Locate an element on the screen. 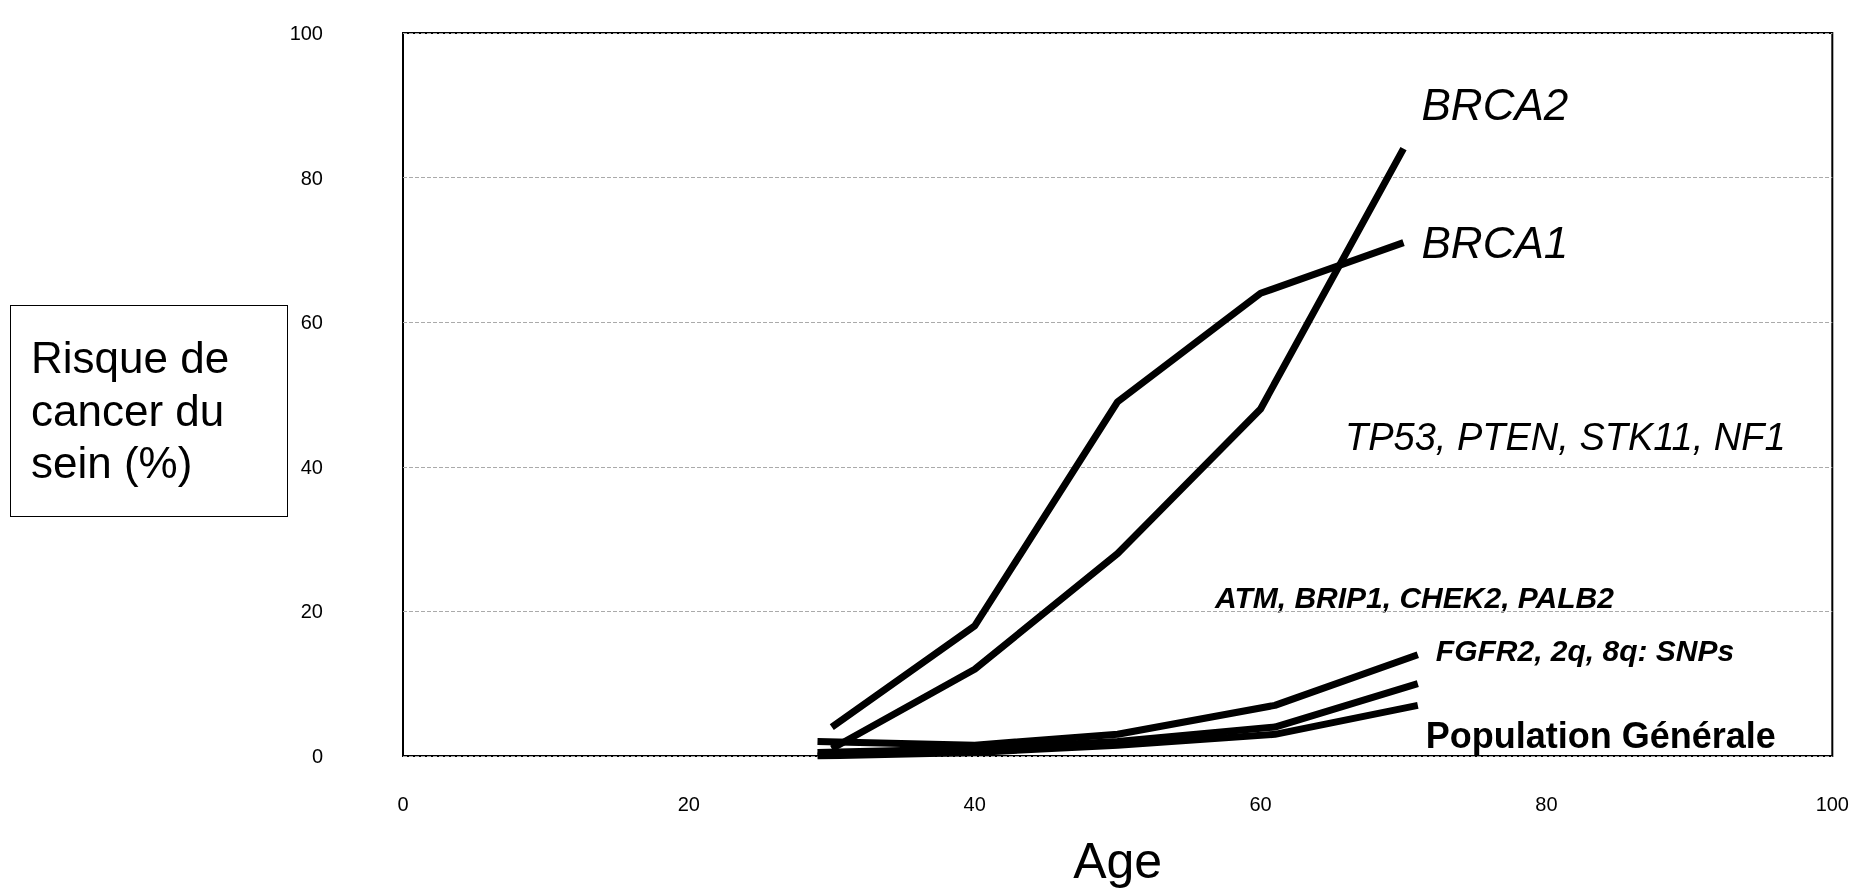 The height and width of the screenshot is (891, 1852). y-tick-label: 80 is located at coordinates (311, 177).